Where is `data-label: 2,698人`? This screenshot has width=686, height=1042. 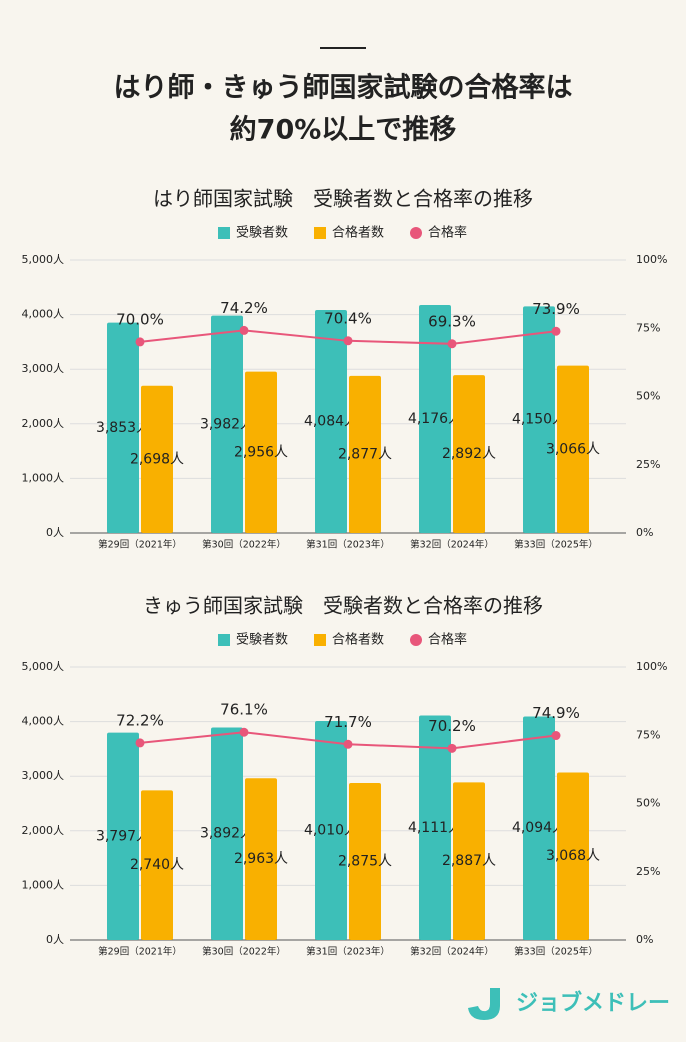 data-label: 2,698人 is located at coordinates (157, 459).